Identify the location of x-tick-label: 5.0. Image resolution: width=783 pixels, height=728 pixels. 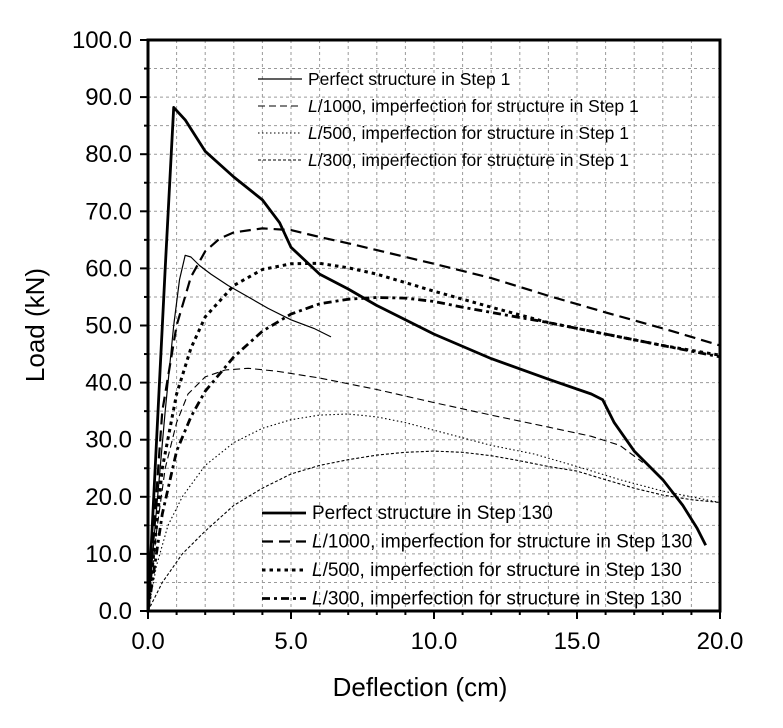
(290, 641).